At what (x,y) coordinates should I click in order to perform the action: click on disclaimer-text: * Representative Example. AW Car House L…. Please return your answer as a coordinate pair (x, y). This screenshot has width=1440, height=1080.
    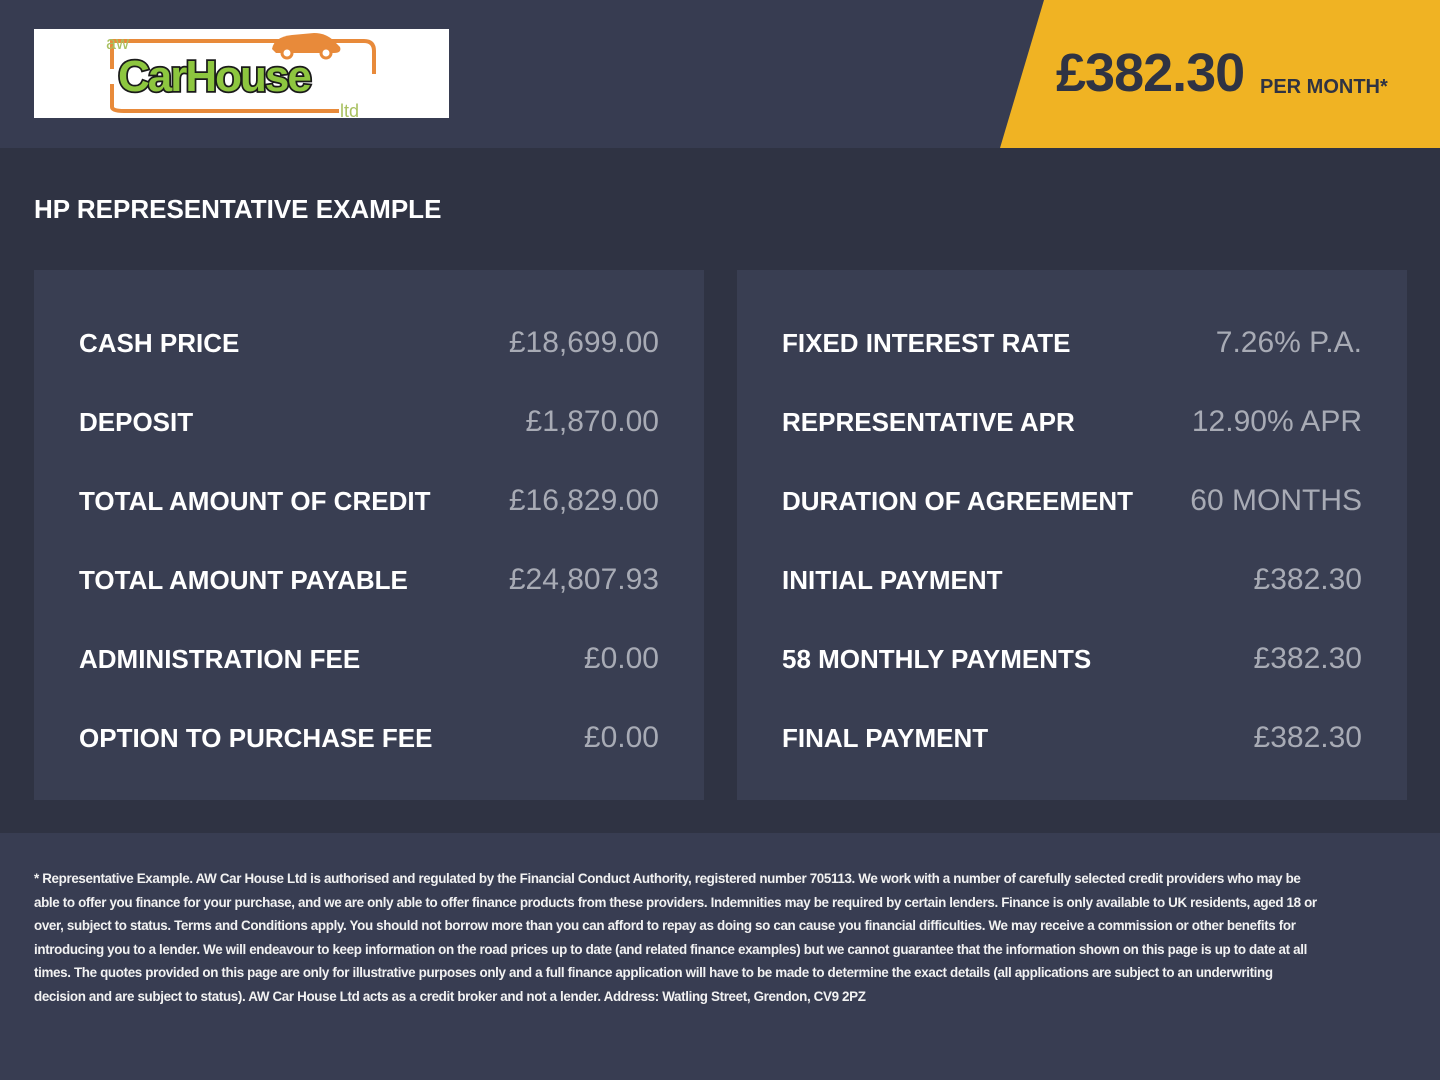
    Looking at the image, I should click on (675, 937).